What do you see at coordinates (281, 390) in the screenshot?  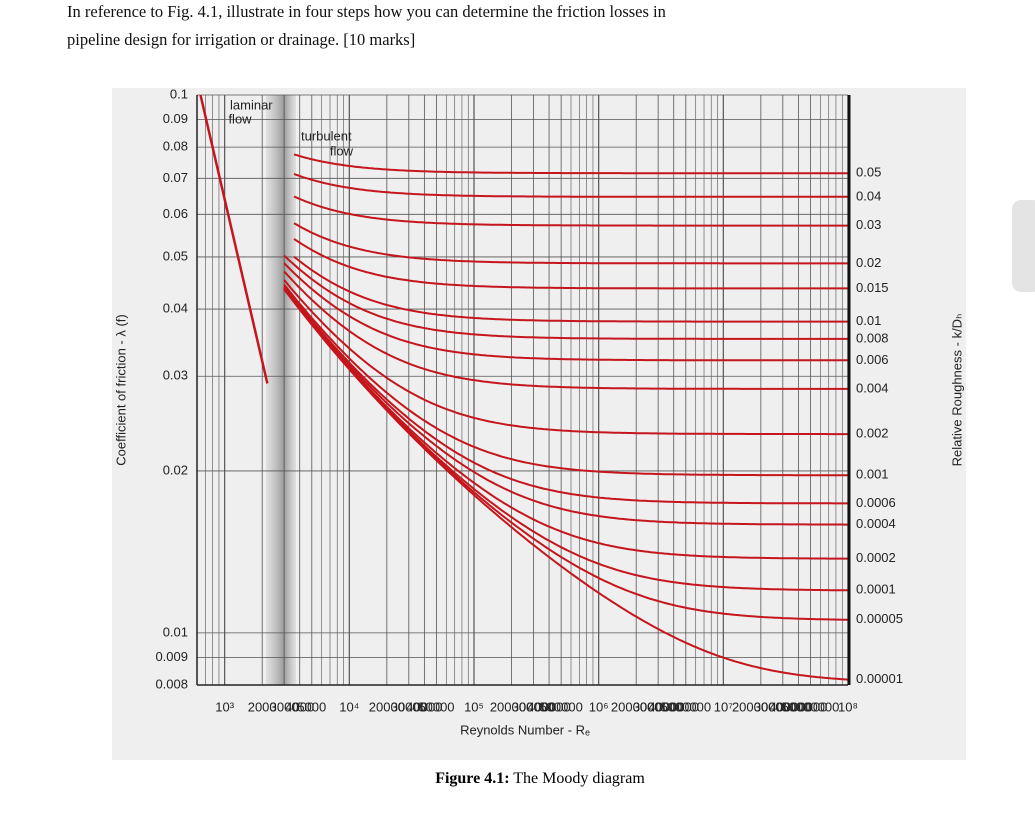 I see `critical-zone` at bounding box center [281, 390].